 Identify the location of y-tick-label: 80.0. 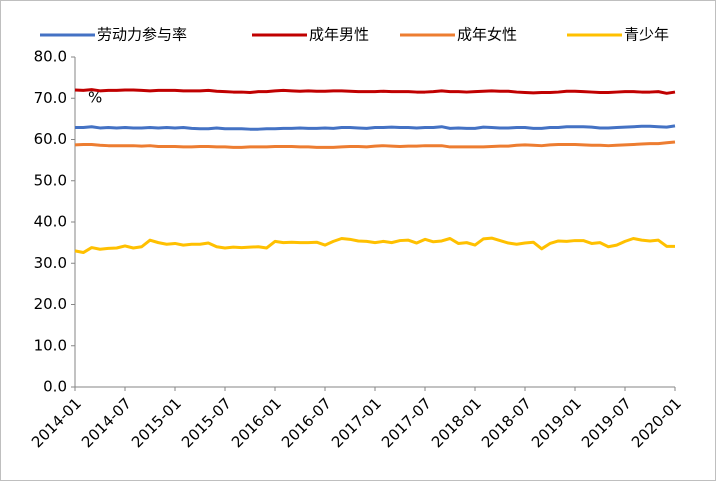
(50, 57).